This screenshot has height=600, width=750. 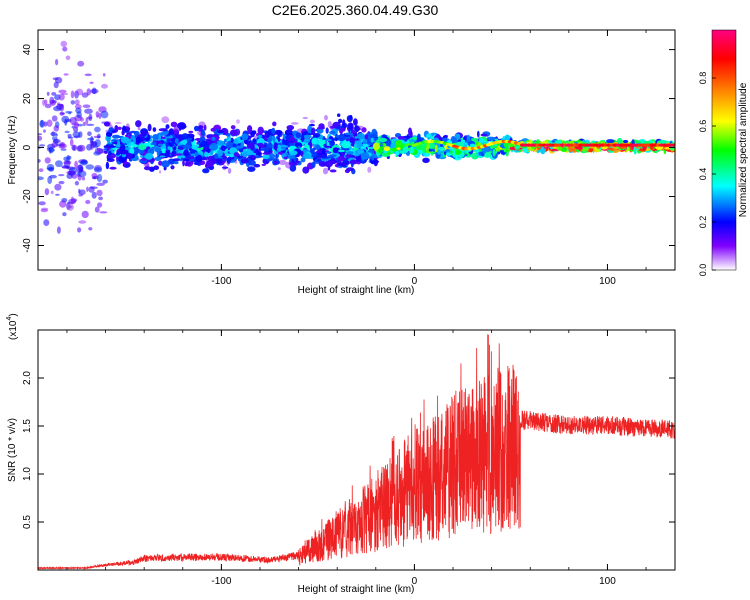 I want to click on colorbar-tick-label: 0.6, so click(x=703, y=126).